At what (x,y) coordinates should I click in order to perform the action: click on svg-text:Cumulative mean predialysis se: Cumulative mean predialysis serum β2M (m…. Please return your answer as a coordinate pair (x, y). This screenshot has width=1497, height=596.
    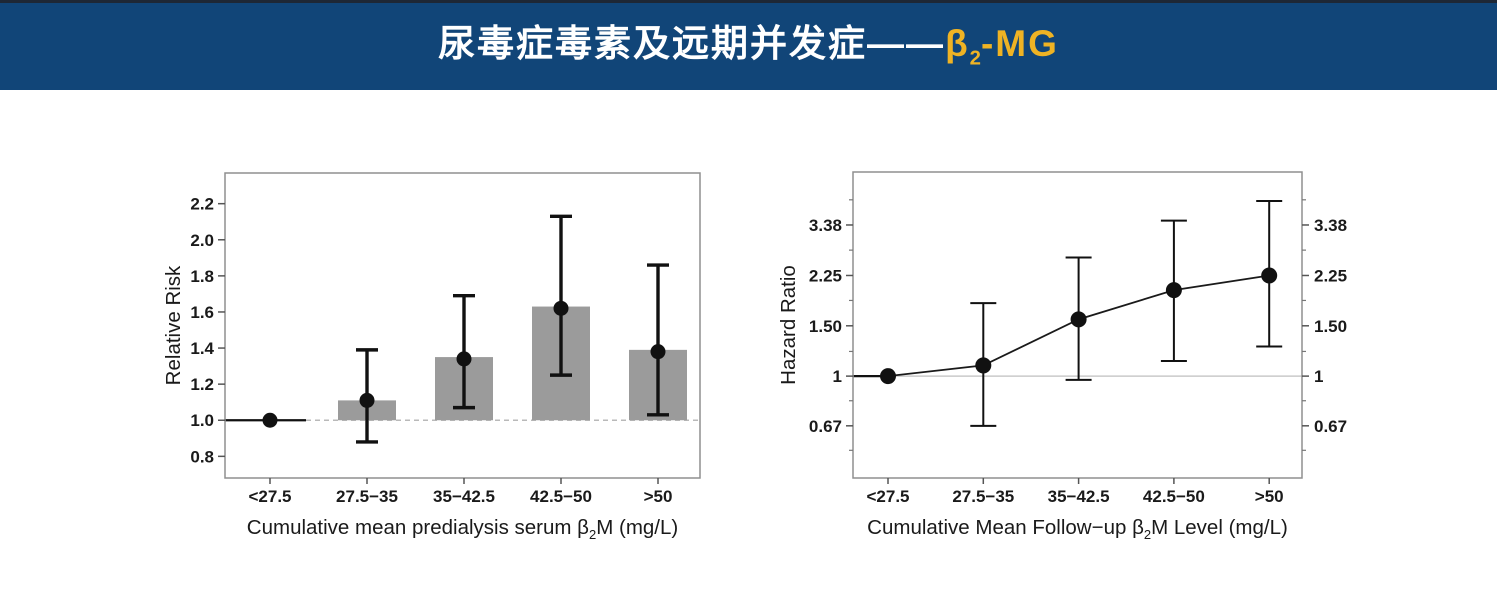
    Looking at the image, I should click on (462, 529).